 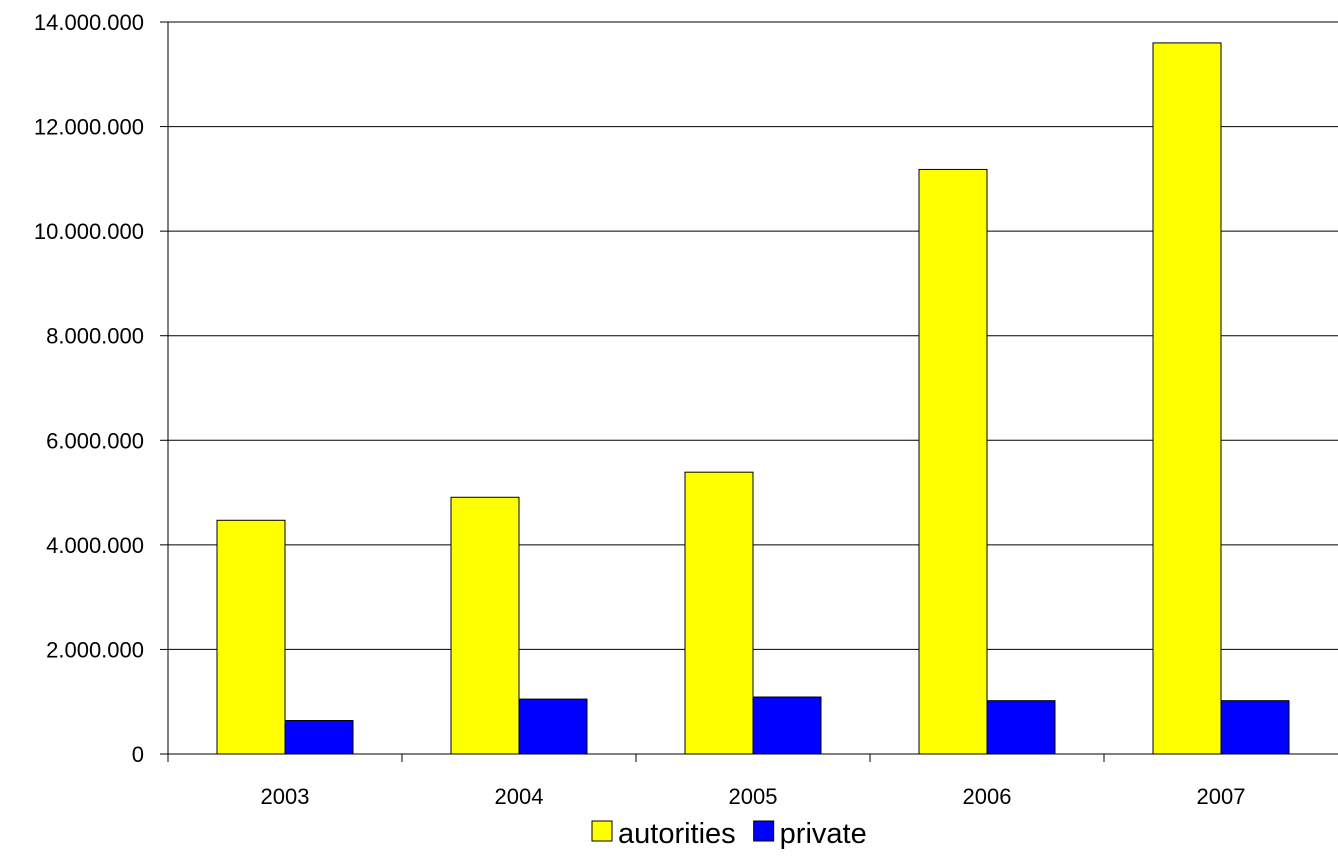 What do you see at coordinates (823, 834) in the screenshot?
I see `legend-label-private: private` at bounding box center [823, 834].